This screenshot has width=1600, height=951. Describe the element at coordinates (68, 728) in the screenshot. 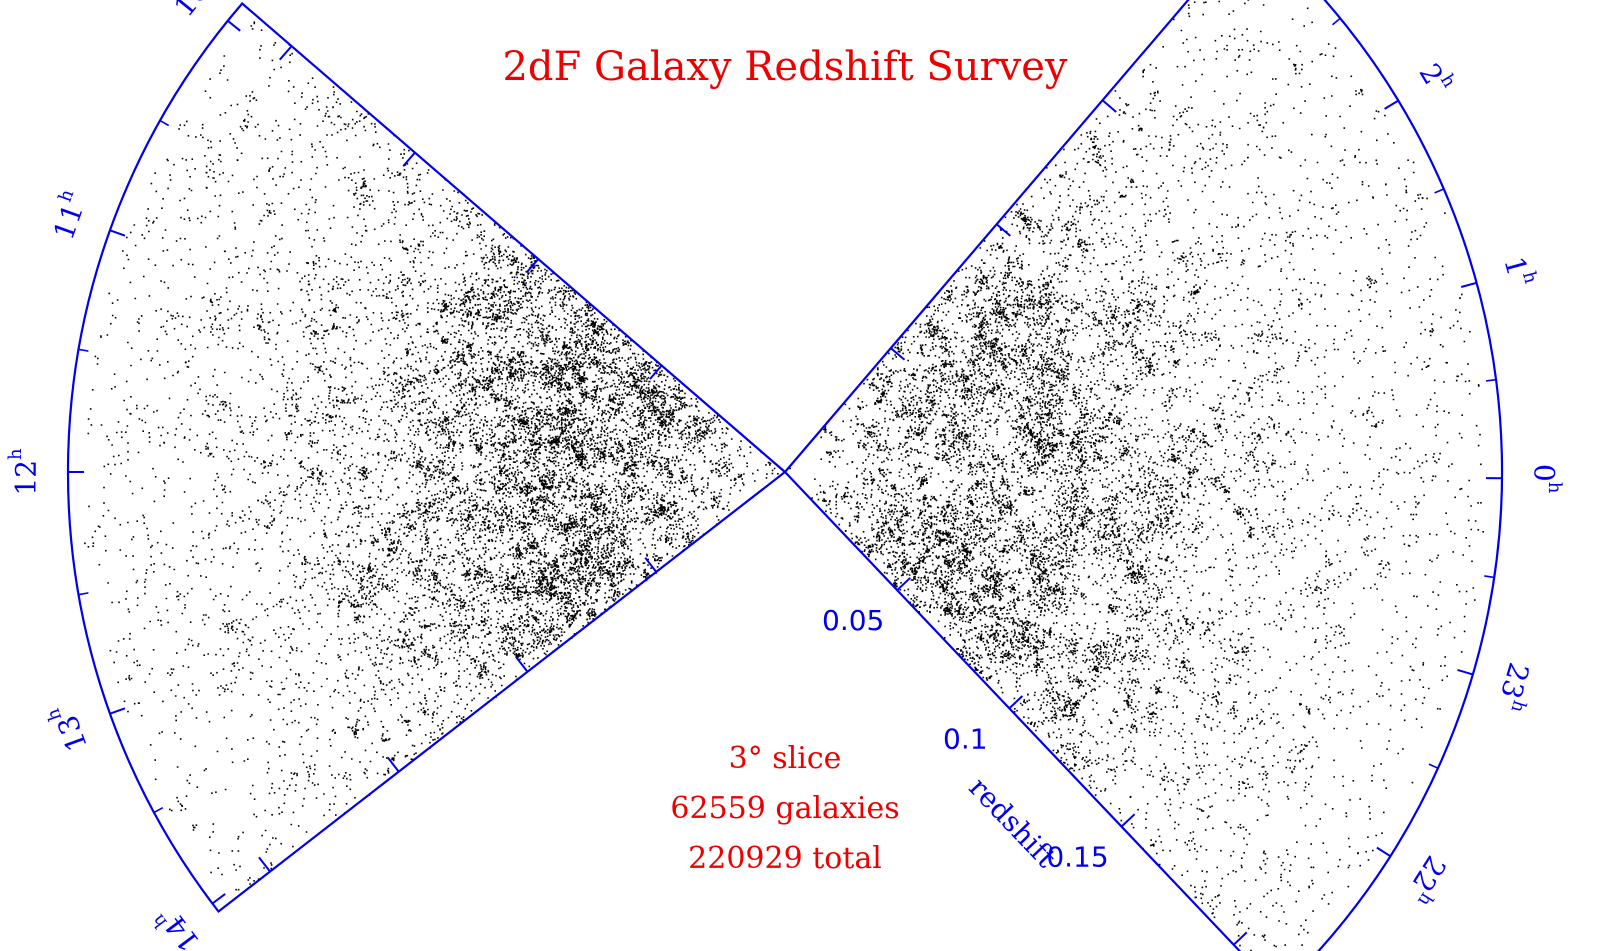

I see `ra-tick-label-13h: 13h` at that location.